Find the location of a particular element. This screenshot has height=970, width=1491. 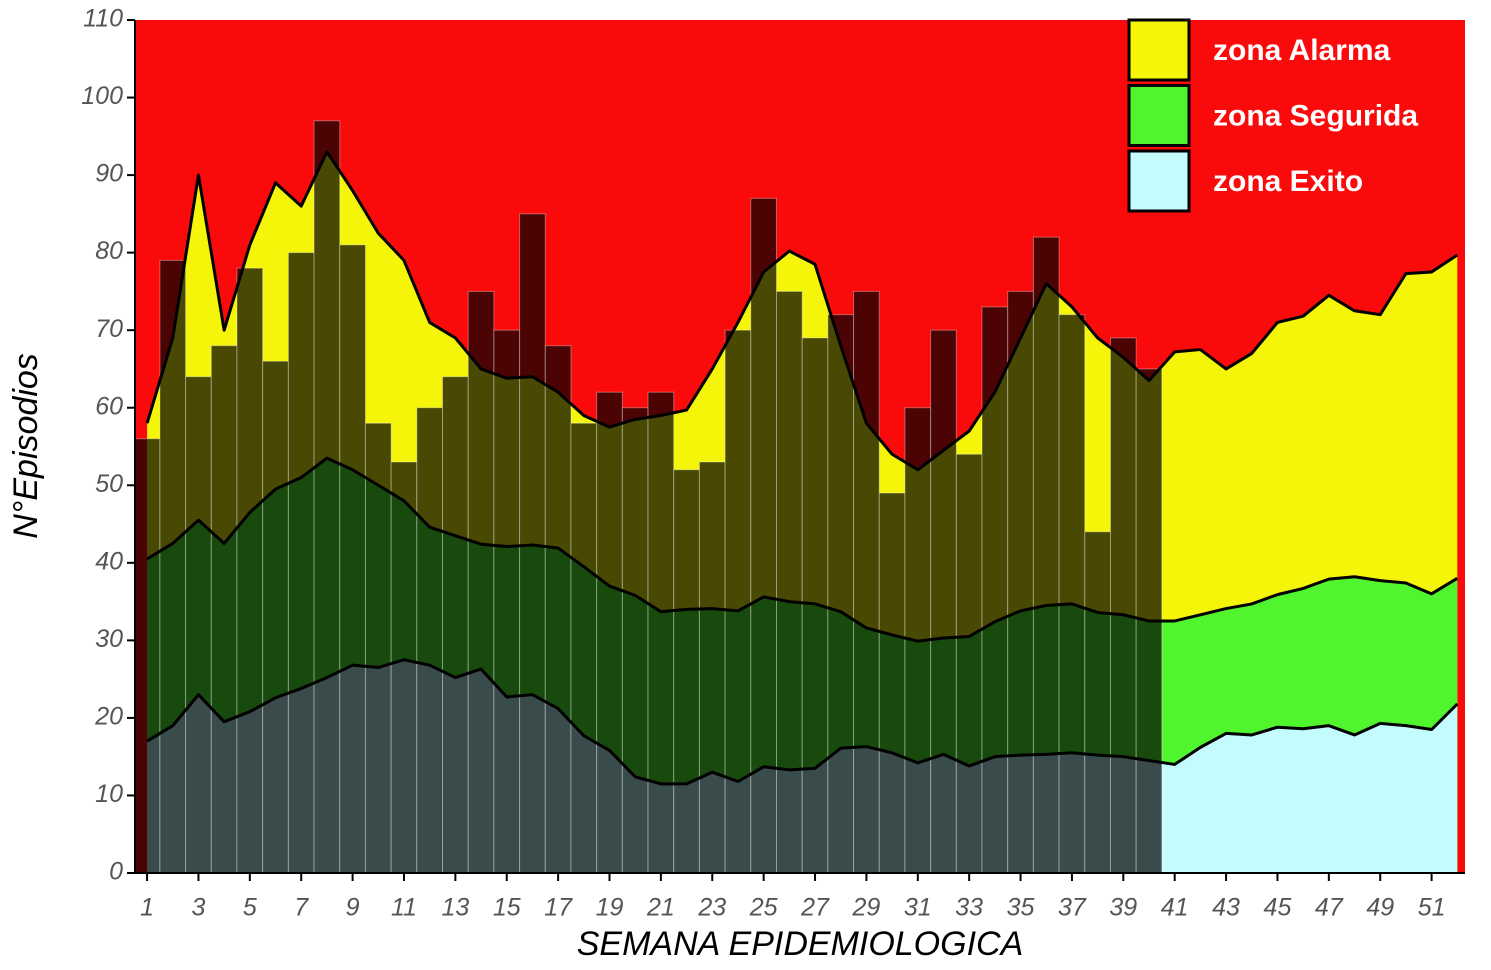

y-tick-label: 20 is located at coordinates (108, 717).